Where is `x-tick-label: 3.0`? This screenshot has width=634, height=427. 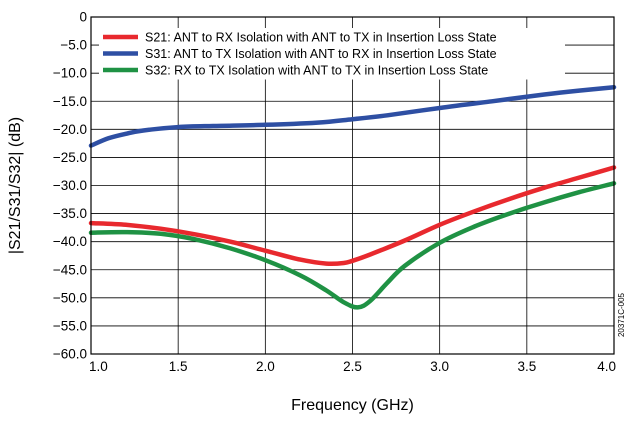 x-tick-label: 3.0 is located at coordinates (439, 366).